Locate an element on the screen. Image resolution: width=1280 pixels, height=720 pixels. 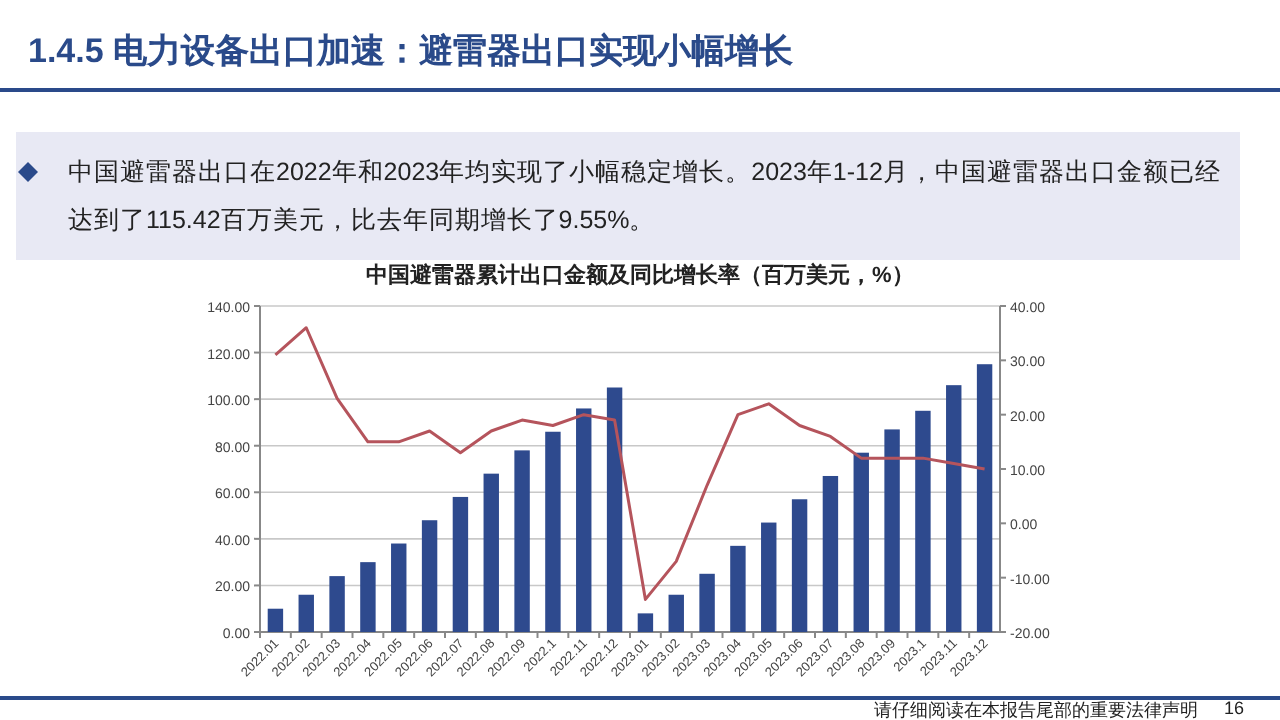
chart-title: 1.4.5 电力设备出口加速：避雷器出口实现小幅增长 is located at coordinates (411, 52).